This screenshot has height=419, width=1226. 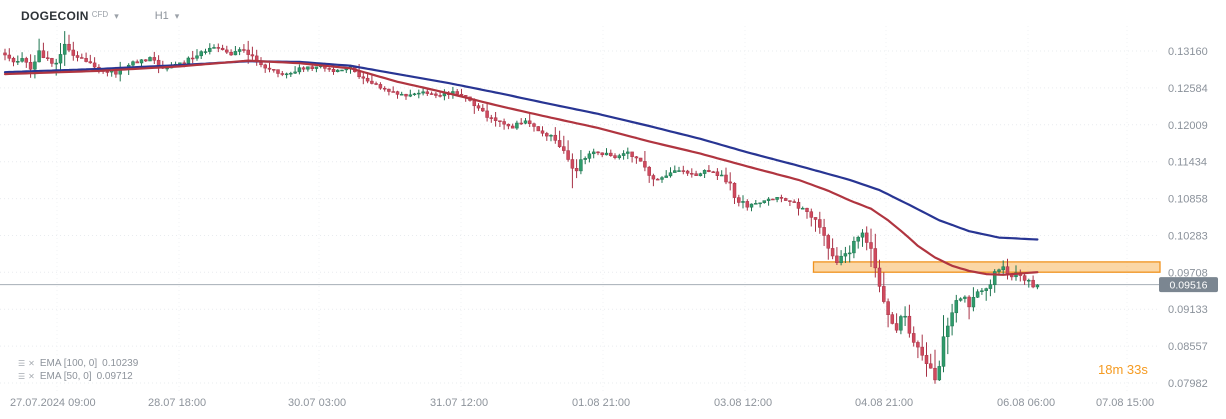 I want to click on time-axis-label: 31.07 12:00, so click(x=459, y=403).